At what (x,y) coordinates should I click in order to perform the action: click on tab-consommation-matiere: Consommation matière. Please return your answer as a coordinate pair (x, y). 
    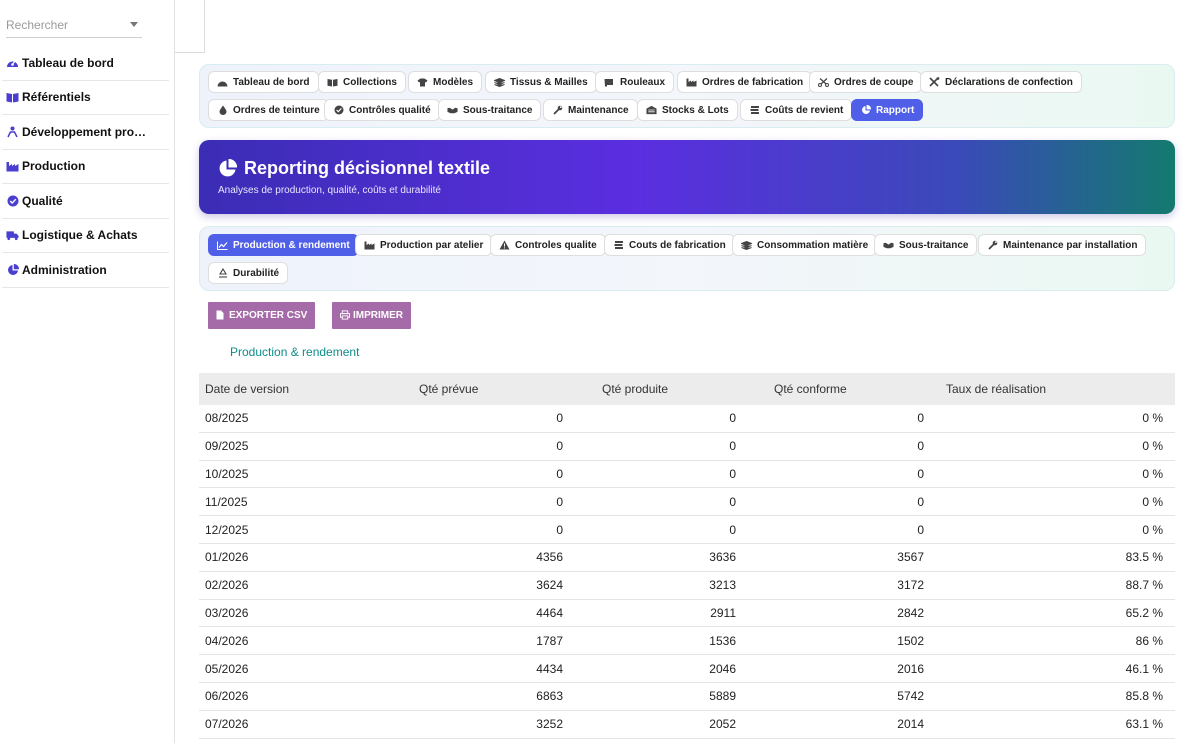
    Looking at the image, I should click on (805, 245).